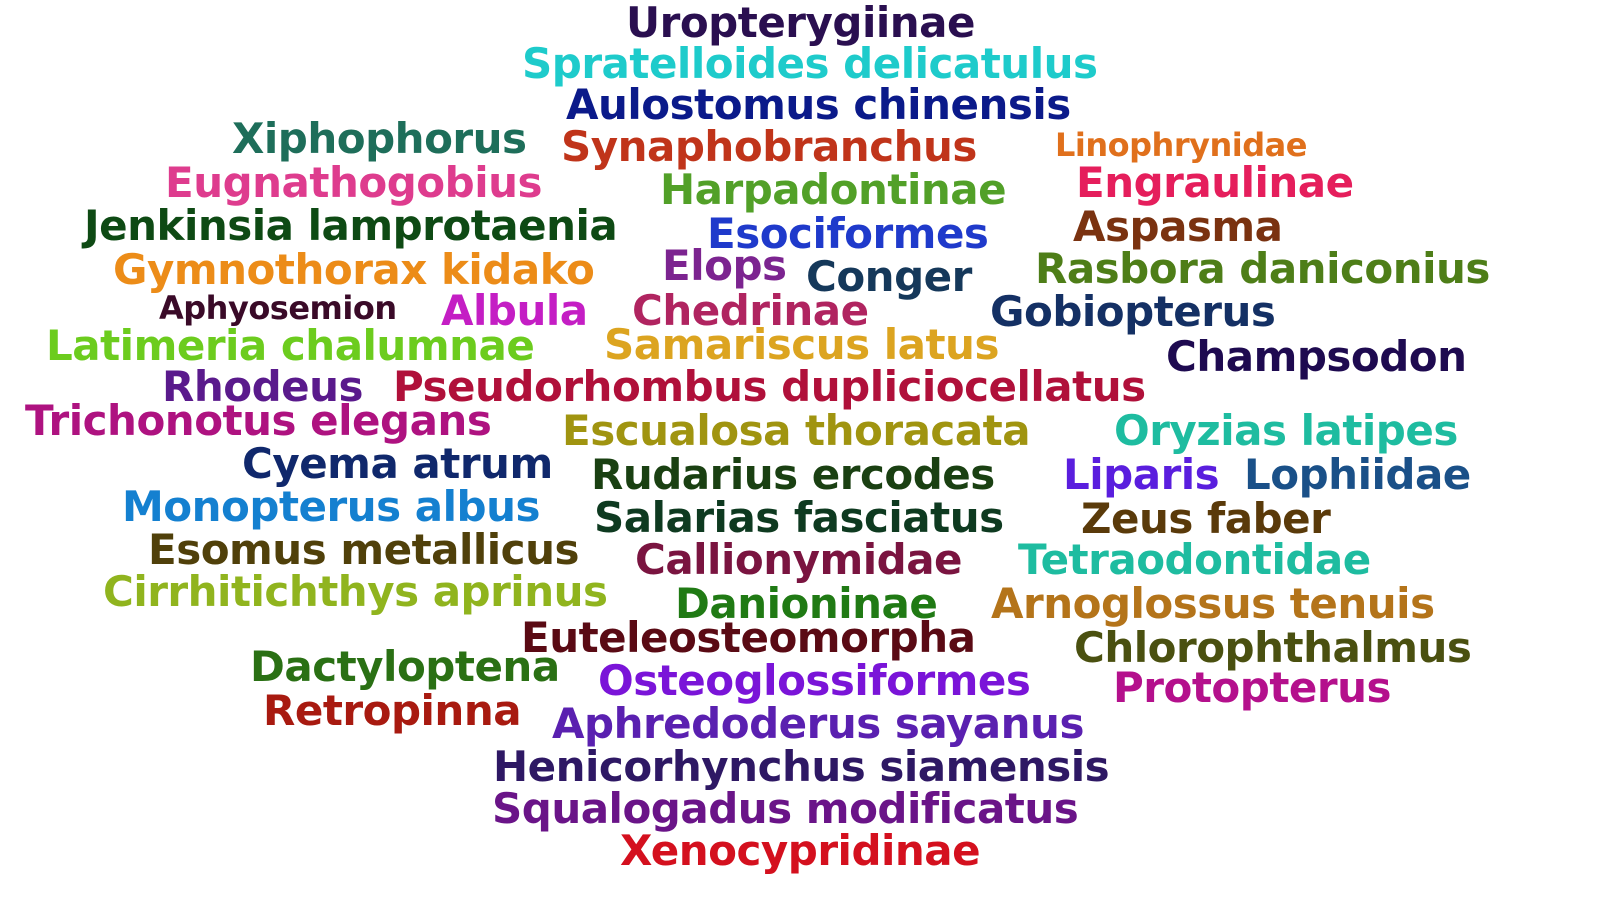 This screenshot has width=1600, height=900. What do you see at coordinates (1357, 474) in the screenshot?
I see `word-lophiidae: Lophiidae` at bounding box center [1357, 474].